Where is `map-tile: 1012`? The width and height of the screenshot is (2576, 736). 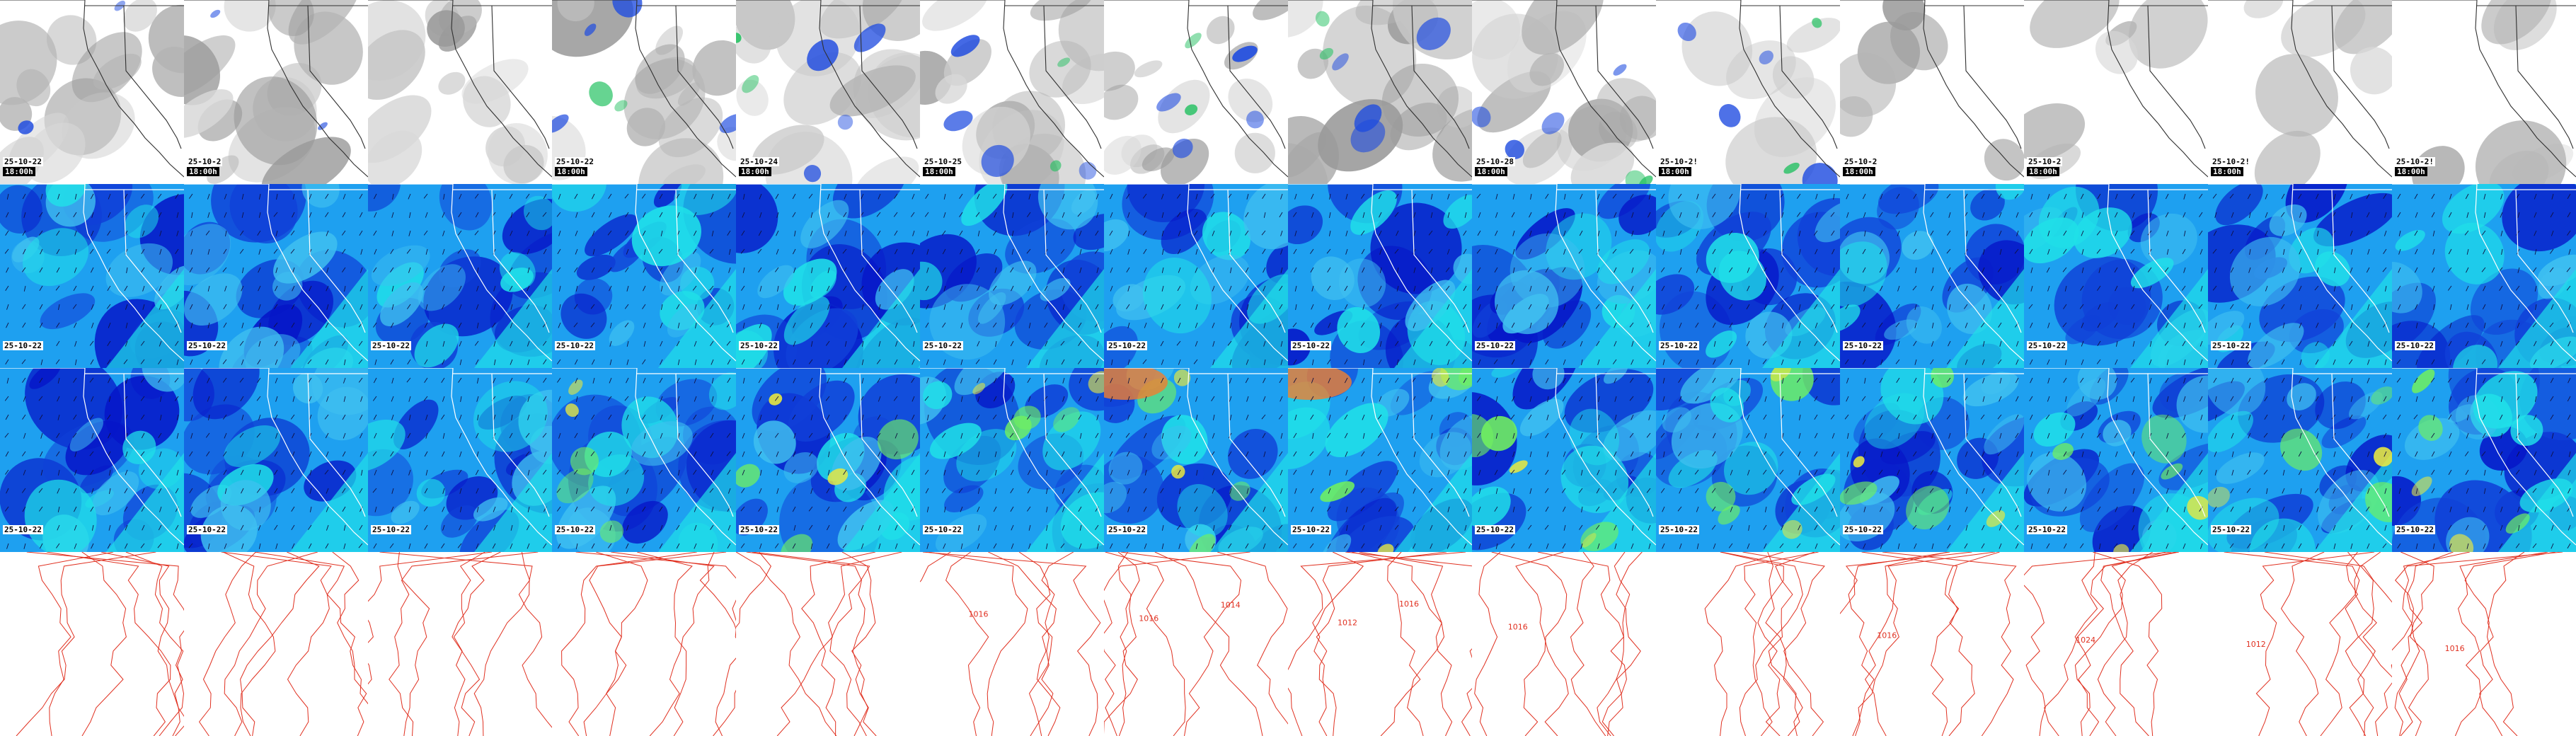
map-tile: 1012 is located at coordinates (2300, 644).